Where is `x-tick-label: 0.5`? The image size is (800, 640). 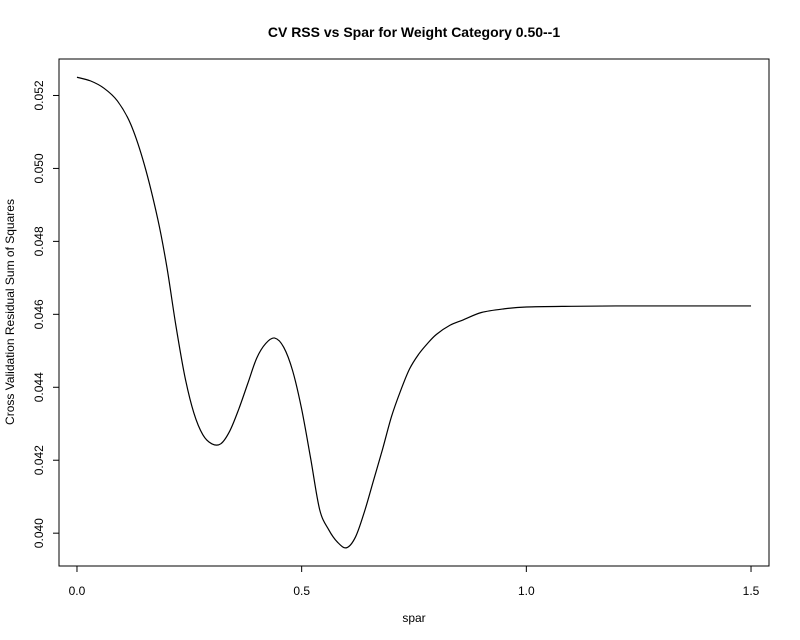
x-tick-label: 0.5 is located at coordinates (301, 591).